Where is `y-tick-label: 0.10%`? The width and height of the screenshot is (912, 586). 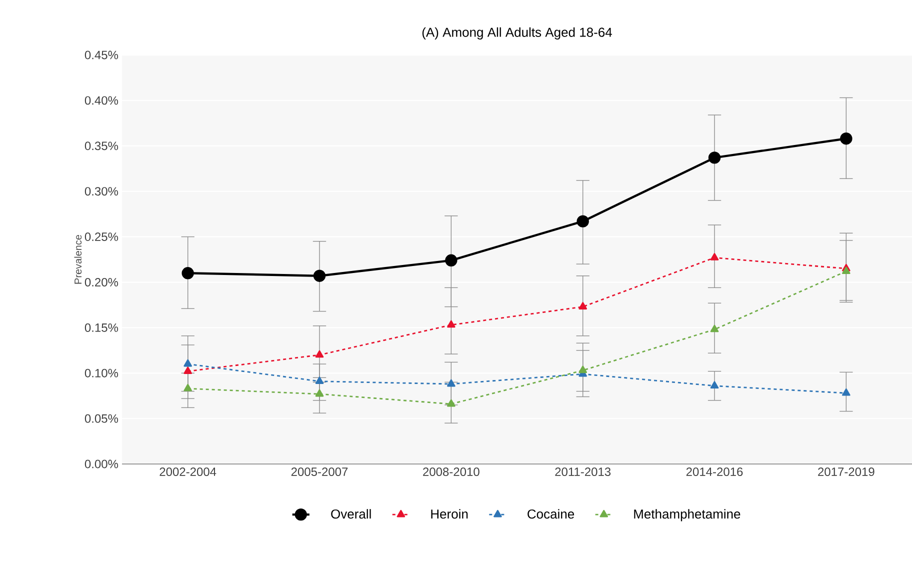
y-tick-label: 0.10% is located at coordinates (101, 373).